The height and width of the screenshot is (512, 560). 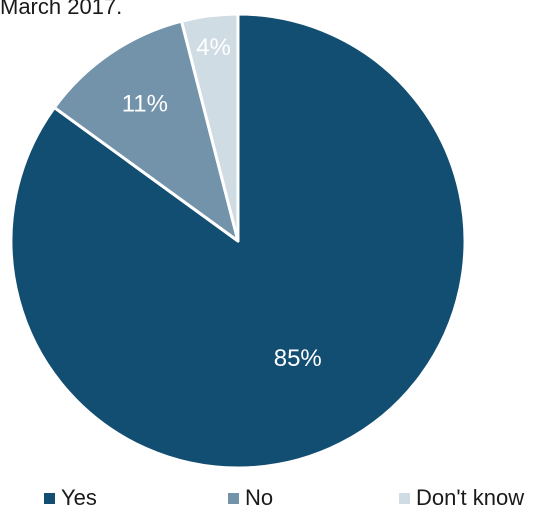 I want to click on chart-legend: Yes No Don't know, so click(x=280, y=498).